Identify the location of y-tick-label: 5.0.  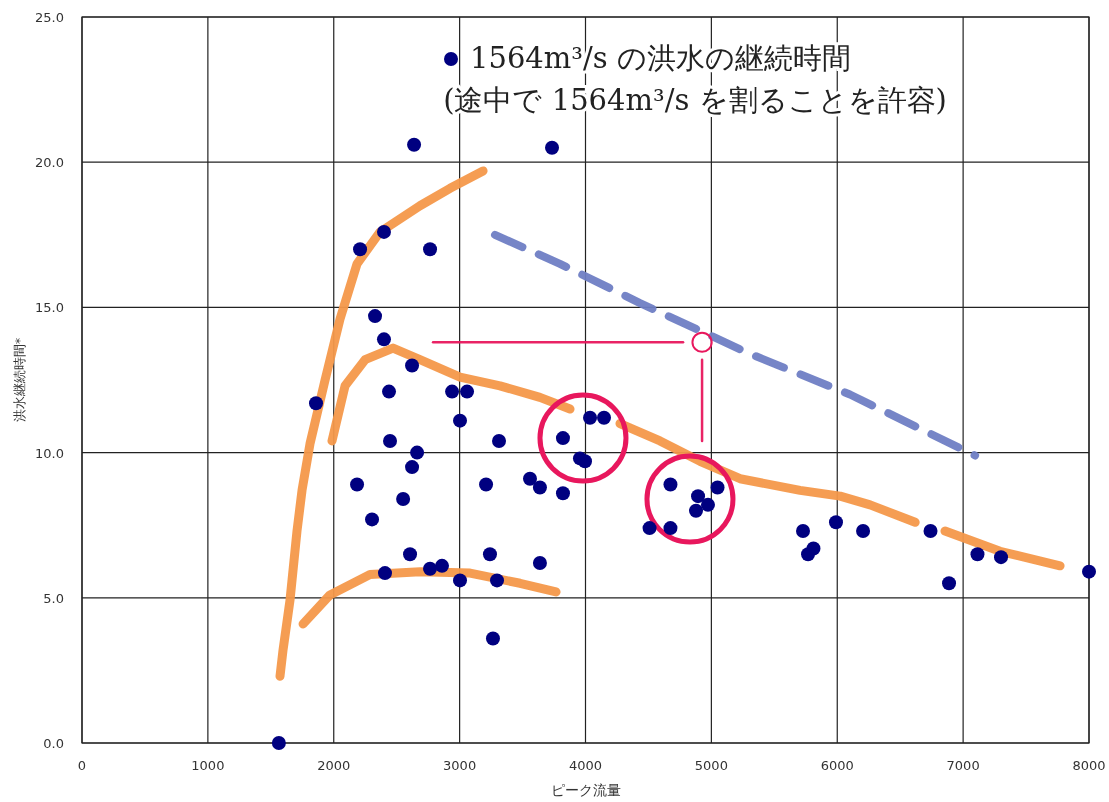
(53, 598).